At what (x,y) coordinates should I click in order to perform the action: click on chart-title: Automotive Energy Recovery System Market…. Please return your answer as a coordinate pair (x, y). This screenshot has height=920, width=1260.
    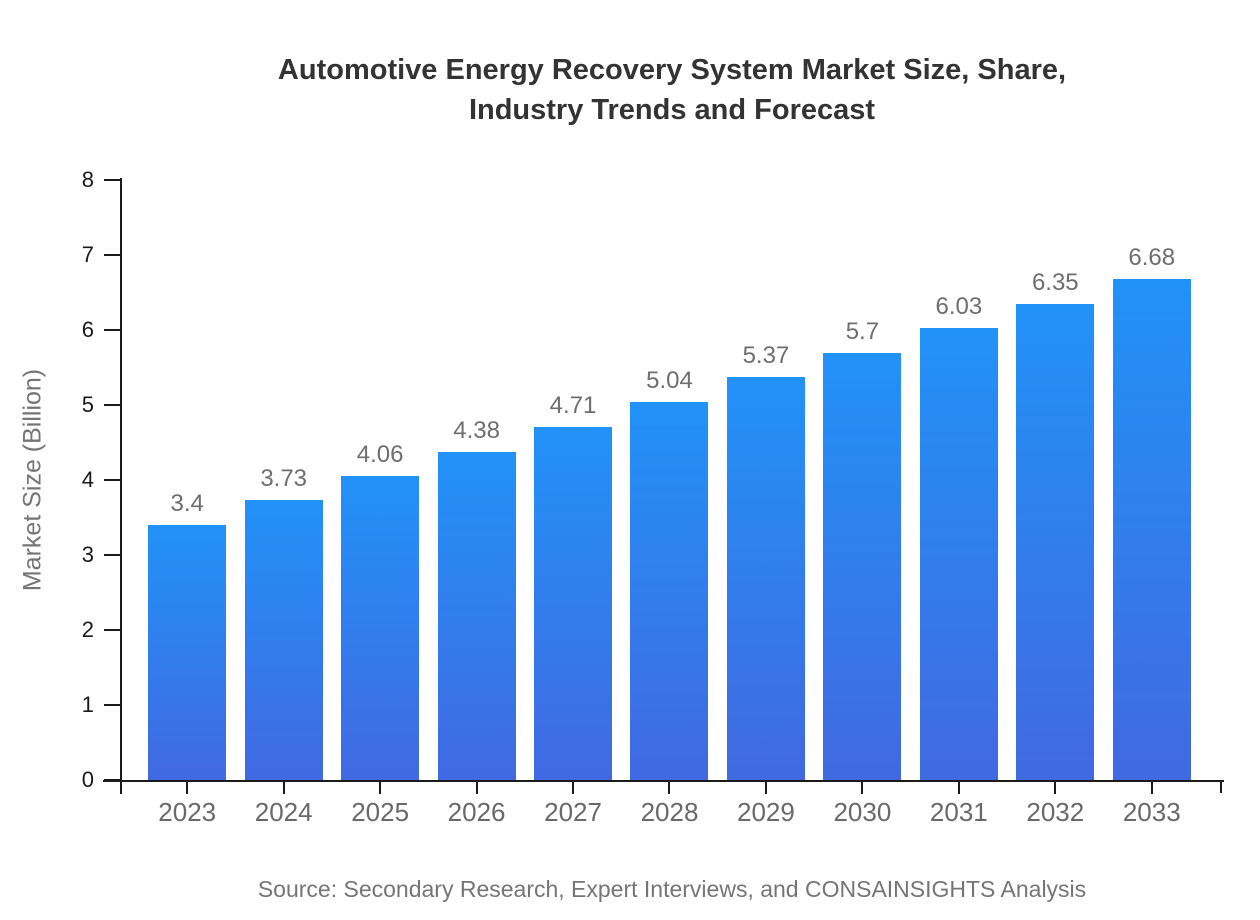
    Looking at the image, I should click on (672, 90).